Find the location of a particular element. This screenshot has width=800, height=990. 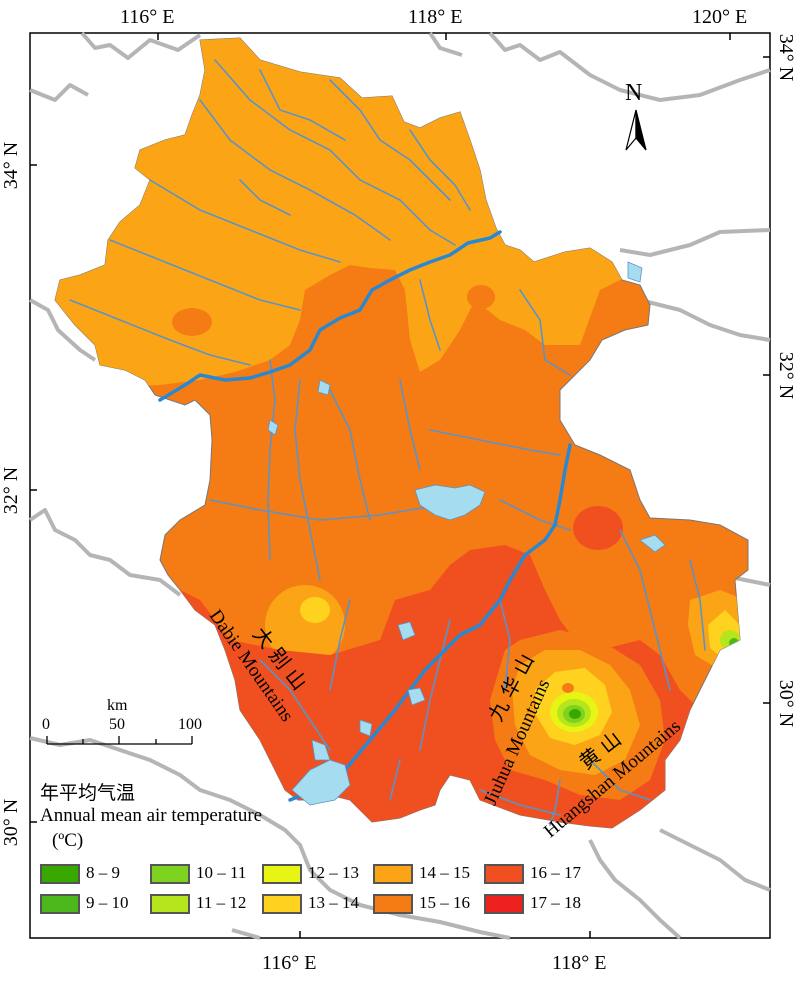

border-northwest is located at coordinates (141, 45).